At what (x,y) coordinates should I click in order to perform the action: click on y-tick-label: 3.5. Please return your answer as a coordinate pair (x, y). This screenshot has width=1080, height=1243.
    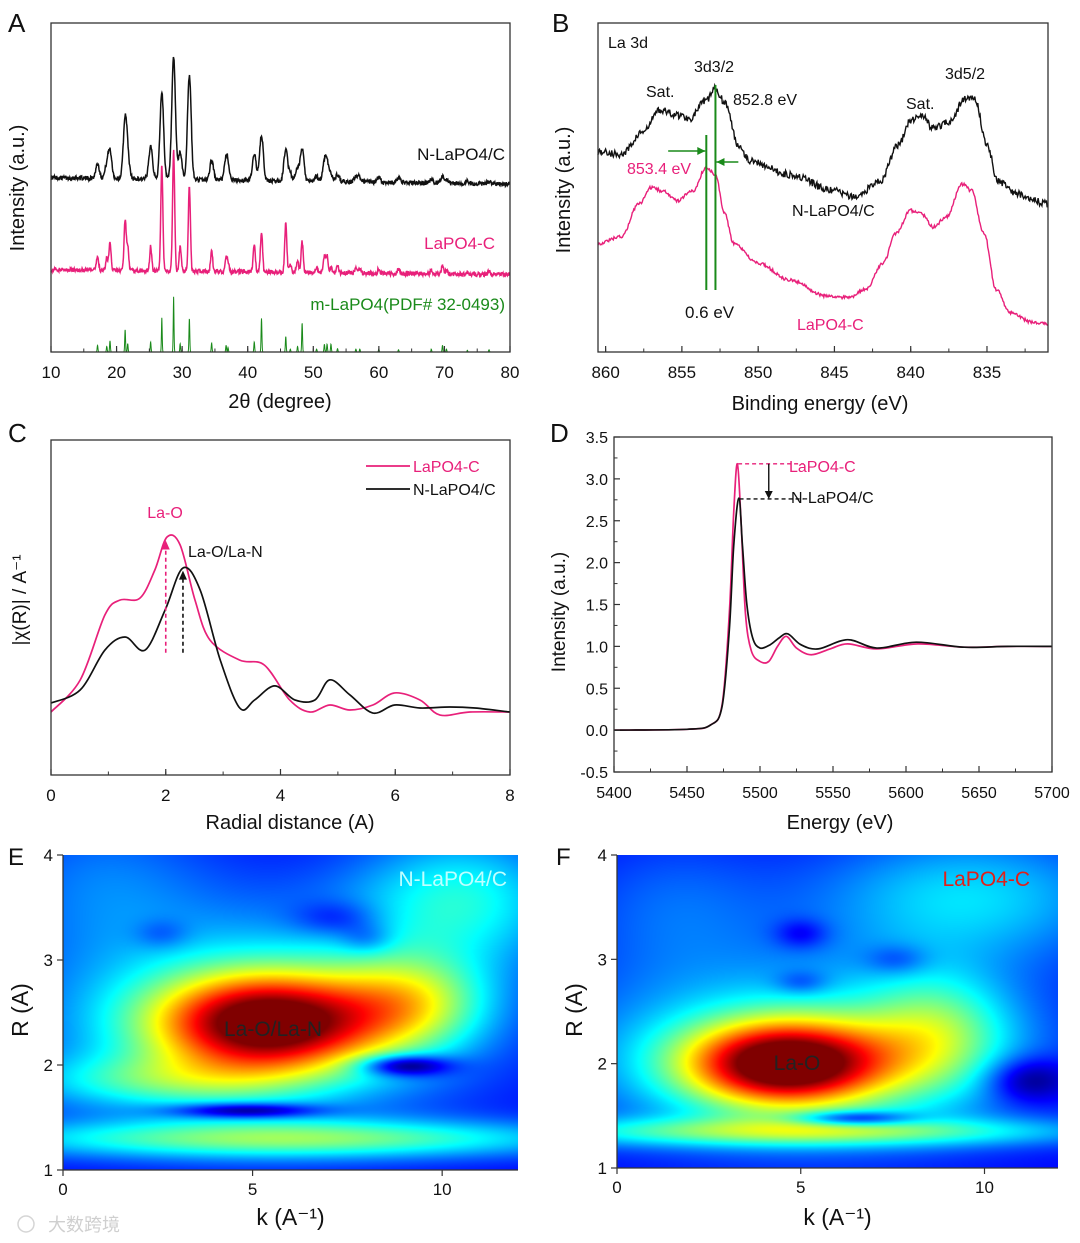
    Looking at the image, I should click on (597, 438).